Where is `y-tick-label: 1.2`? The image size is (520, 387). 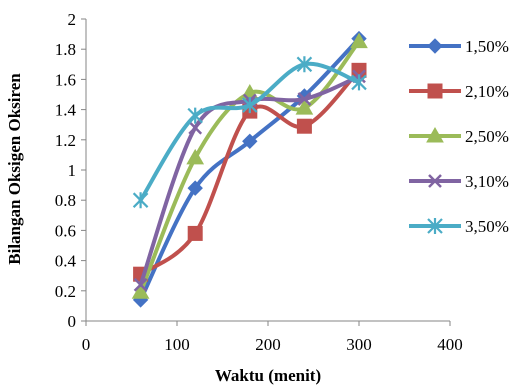
y-tick-label: 1.2 is located at coordinates (65, 140).